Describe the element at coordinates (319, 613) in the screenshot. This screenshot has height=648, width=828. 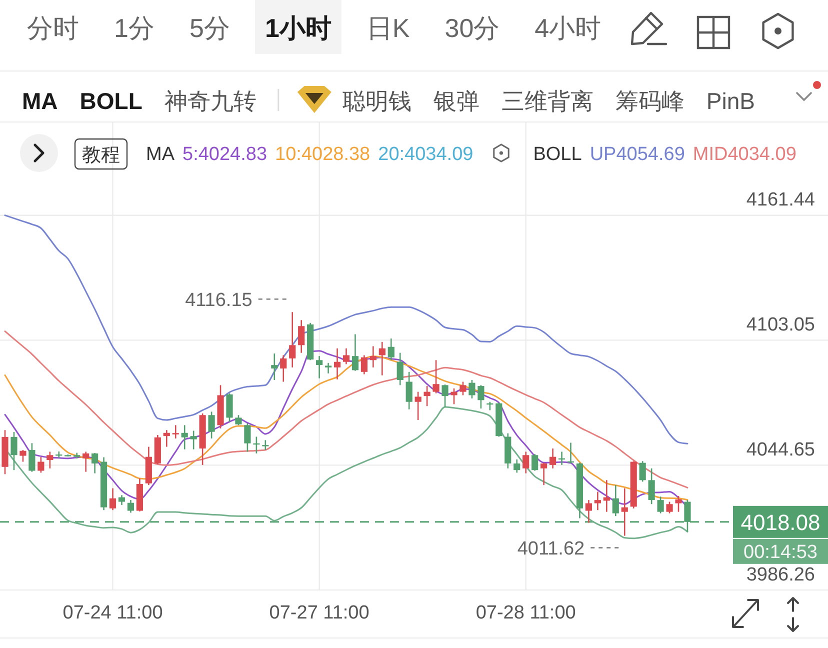
I see `x-tick-label: 07-27 11:00` at that location.